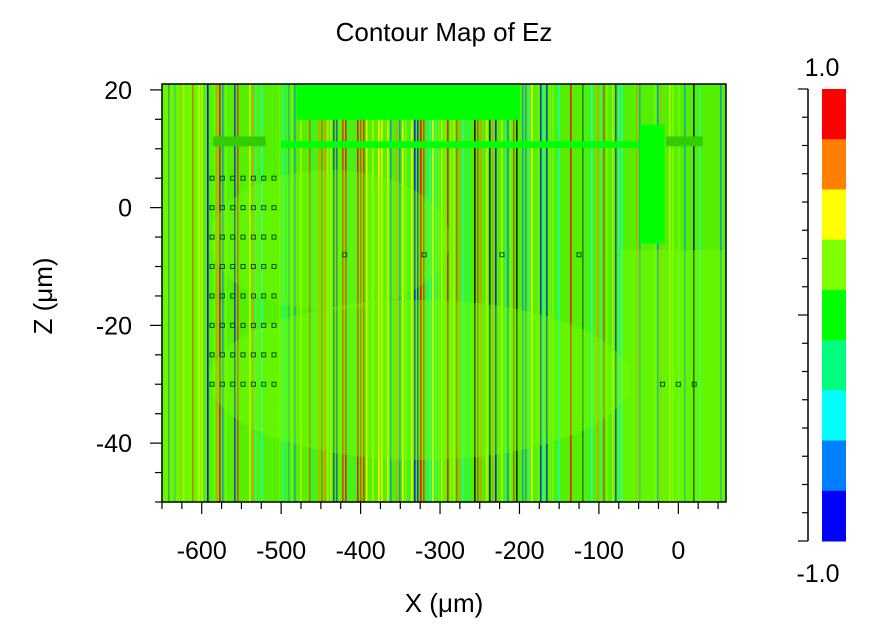 Image resolution: width=889 pixels, height=631 pixels. I want to click on colorbar-max-label: 1.0, so click(822, 68).